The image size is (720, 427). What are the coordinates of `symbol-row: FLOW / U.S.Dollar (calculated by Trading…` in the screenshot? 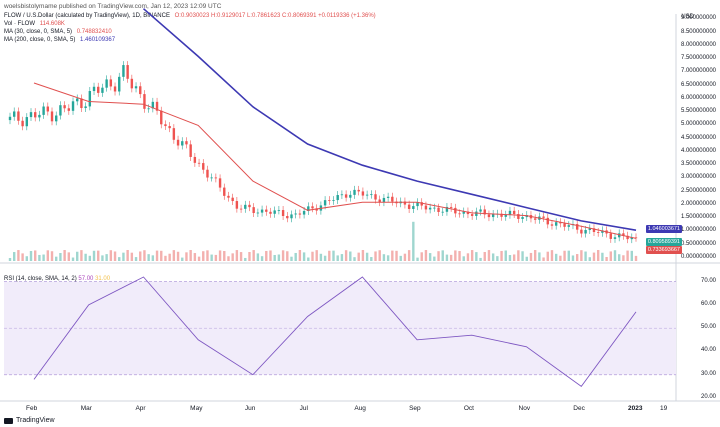 It's located at (190, 16).